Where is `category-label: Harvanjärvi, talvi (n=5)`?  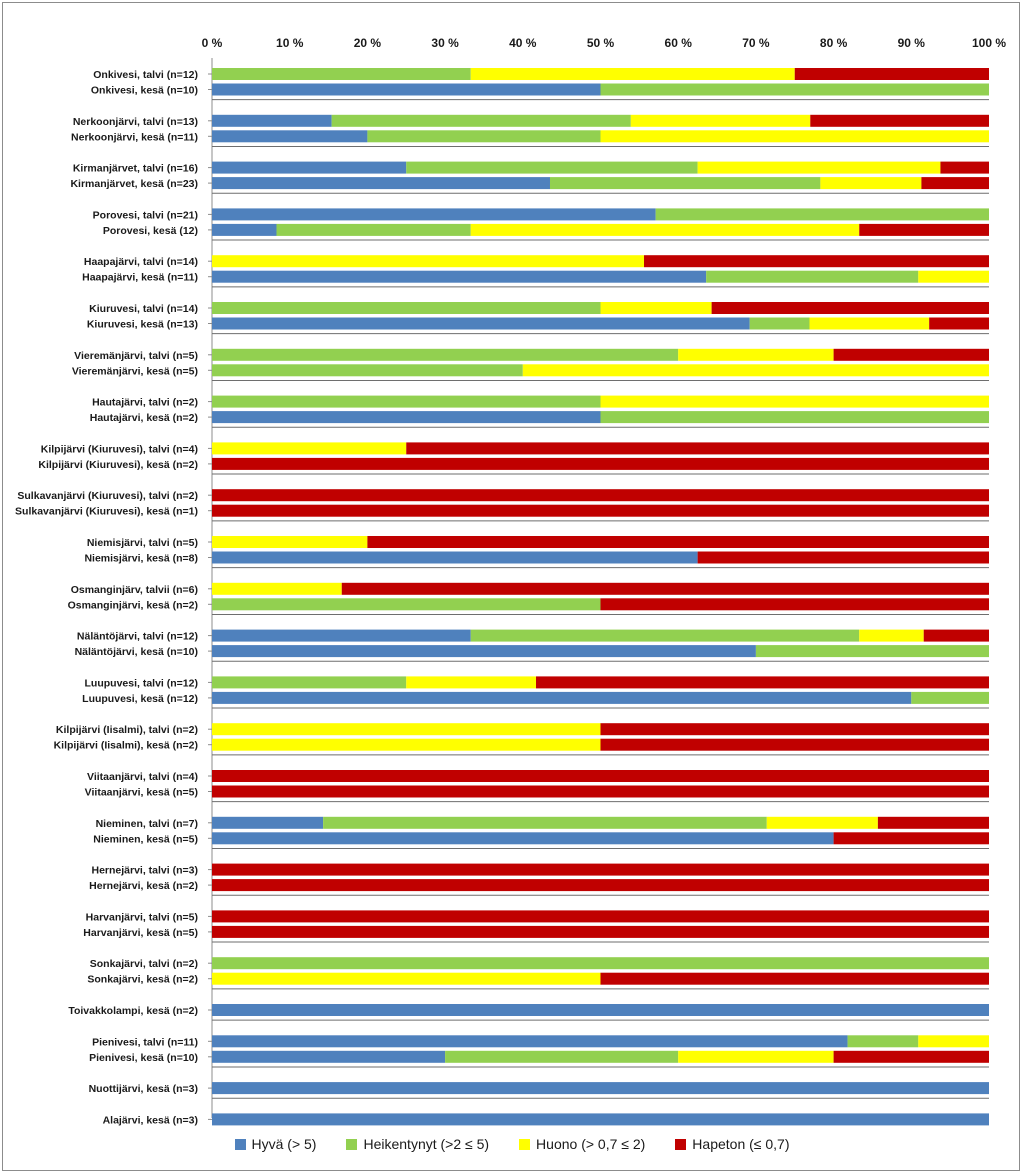
category-label: Harvanjärvi, talvi (n=5) is located at coordinates (142, 917).